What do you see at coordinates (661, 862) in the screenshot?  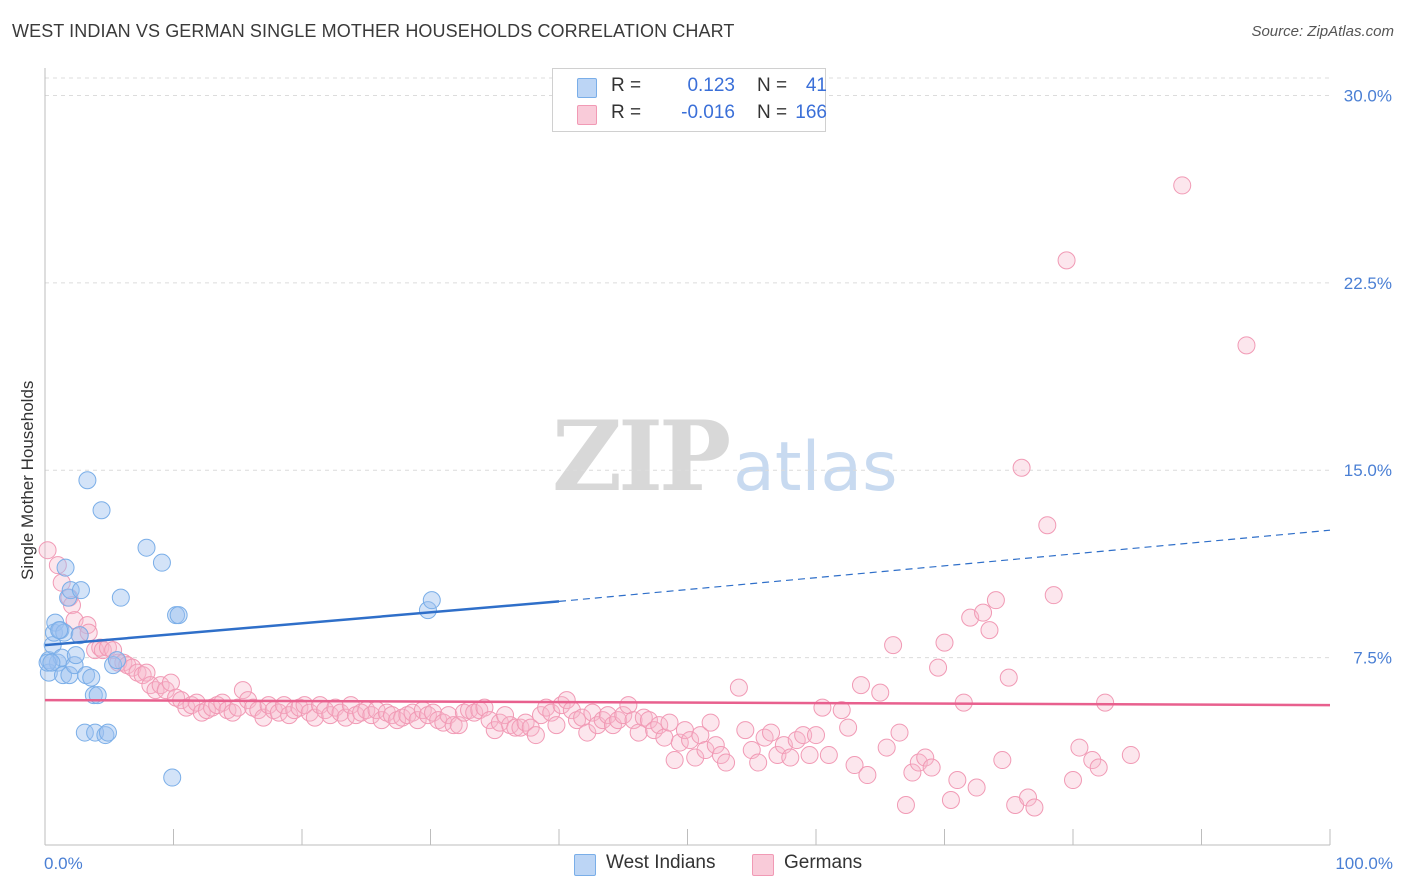 I see `legend-label-west-indians: West Indians` at bounding box center [661, 862].